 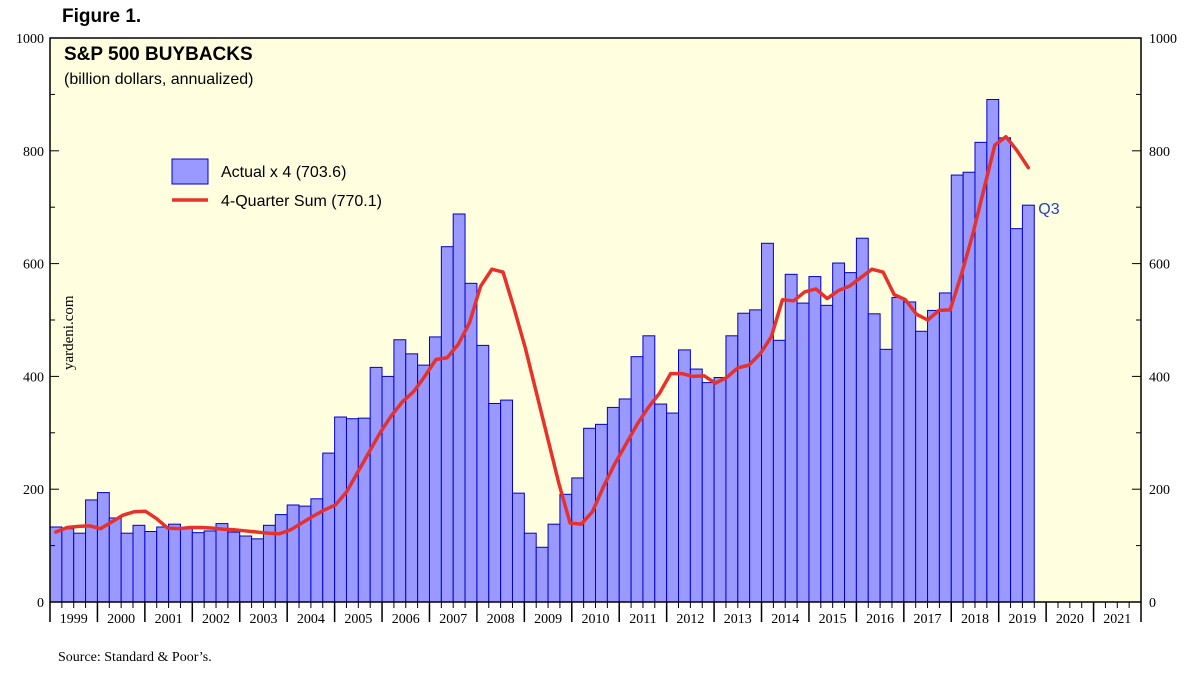 I want to click on bar-q5, so click(x=103, y=547).